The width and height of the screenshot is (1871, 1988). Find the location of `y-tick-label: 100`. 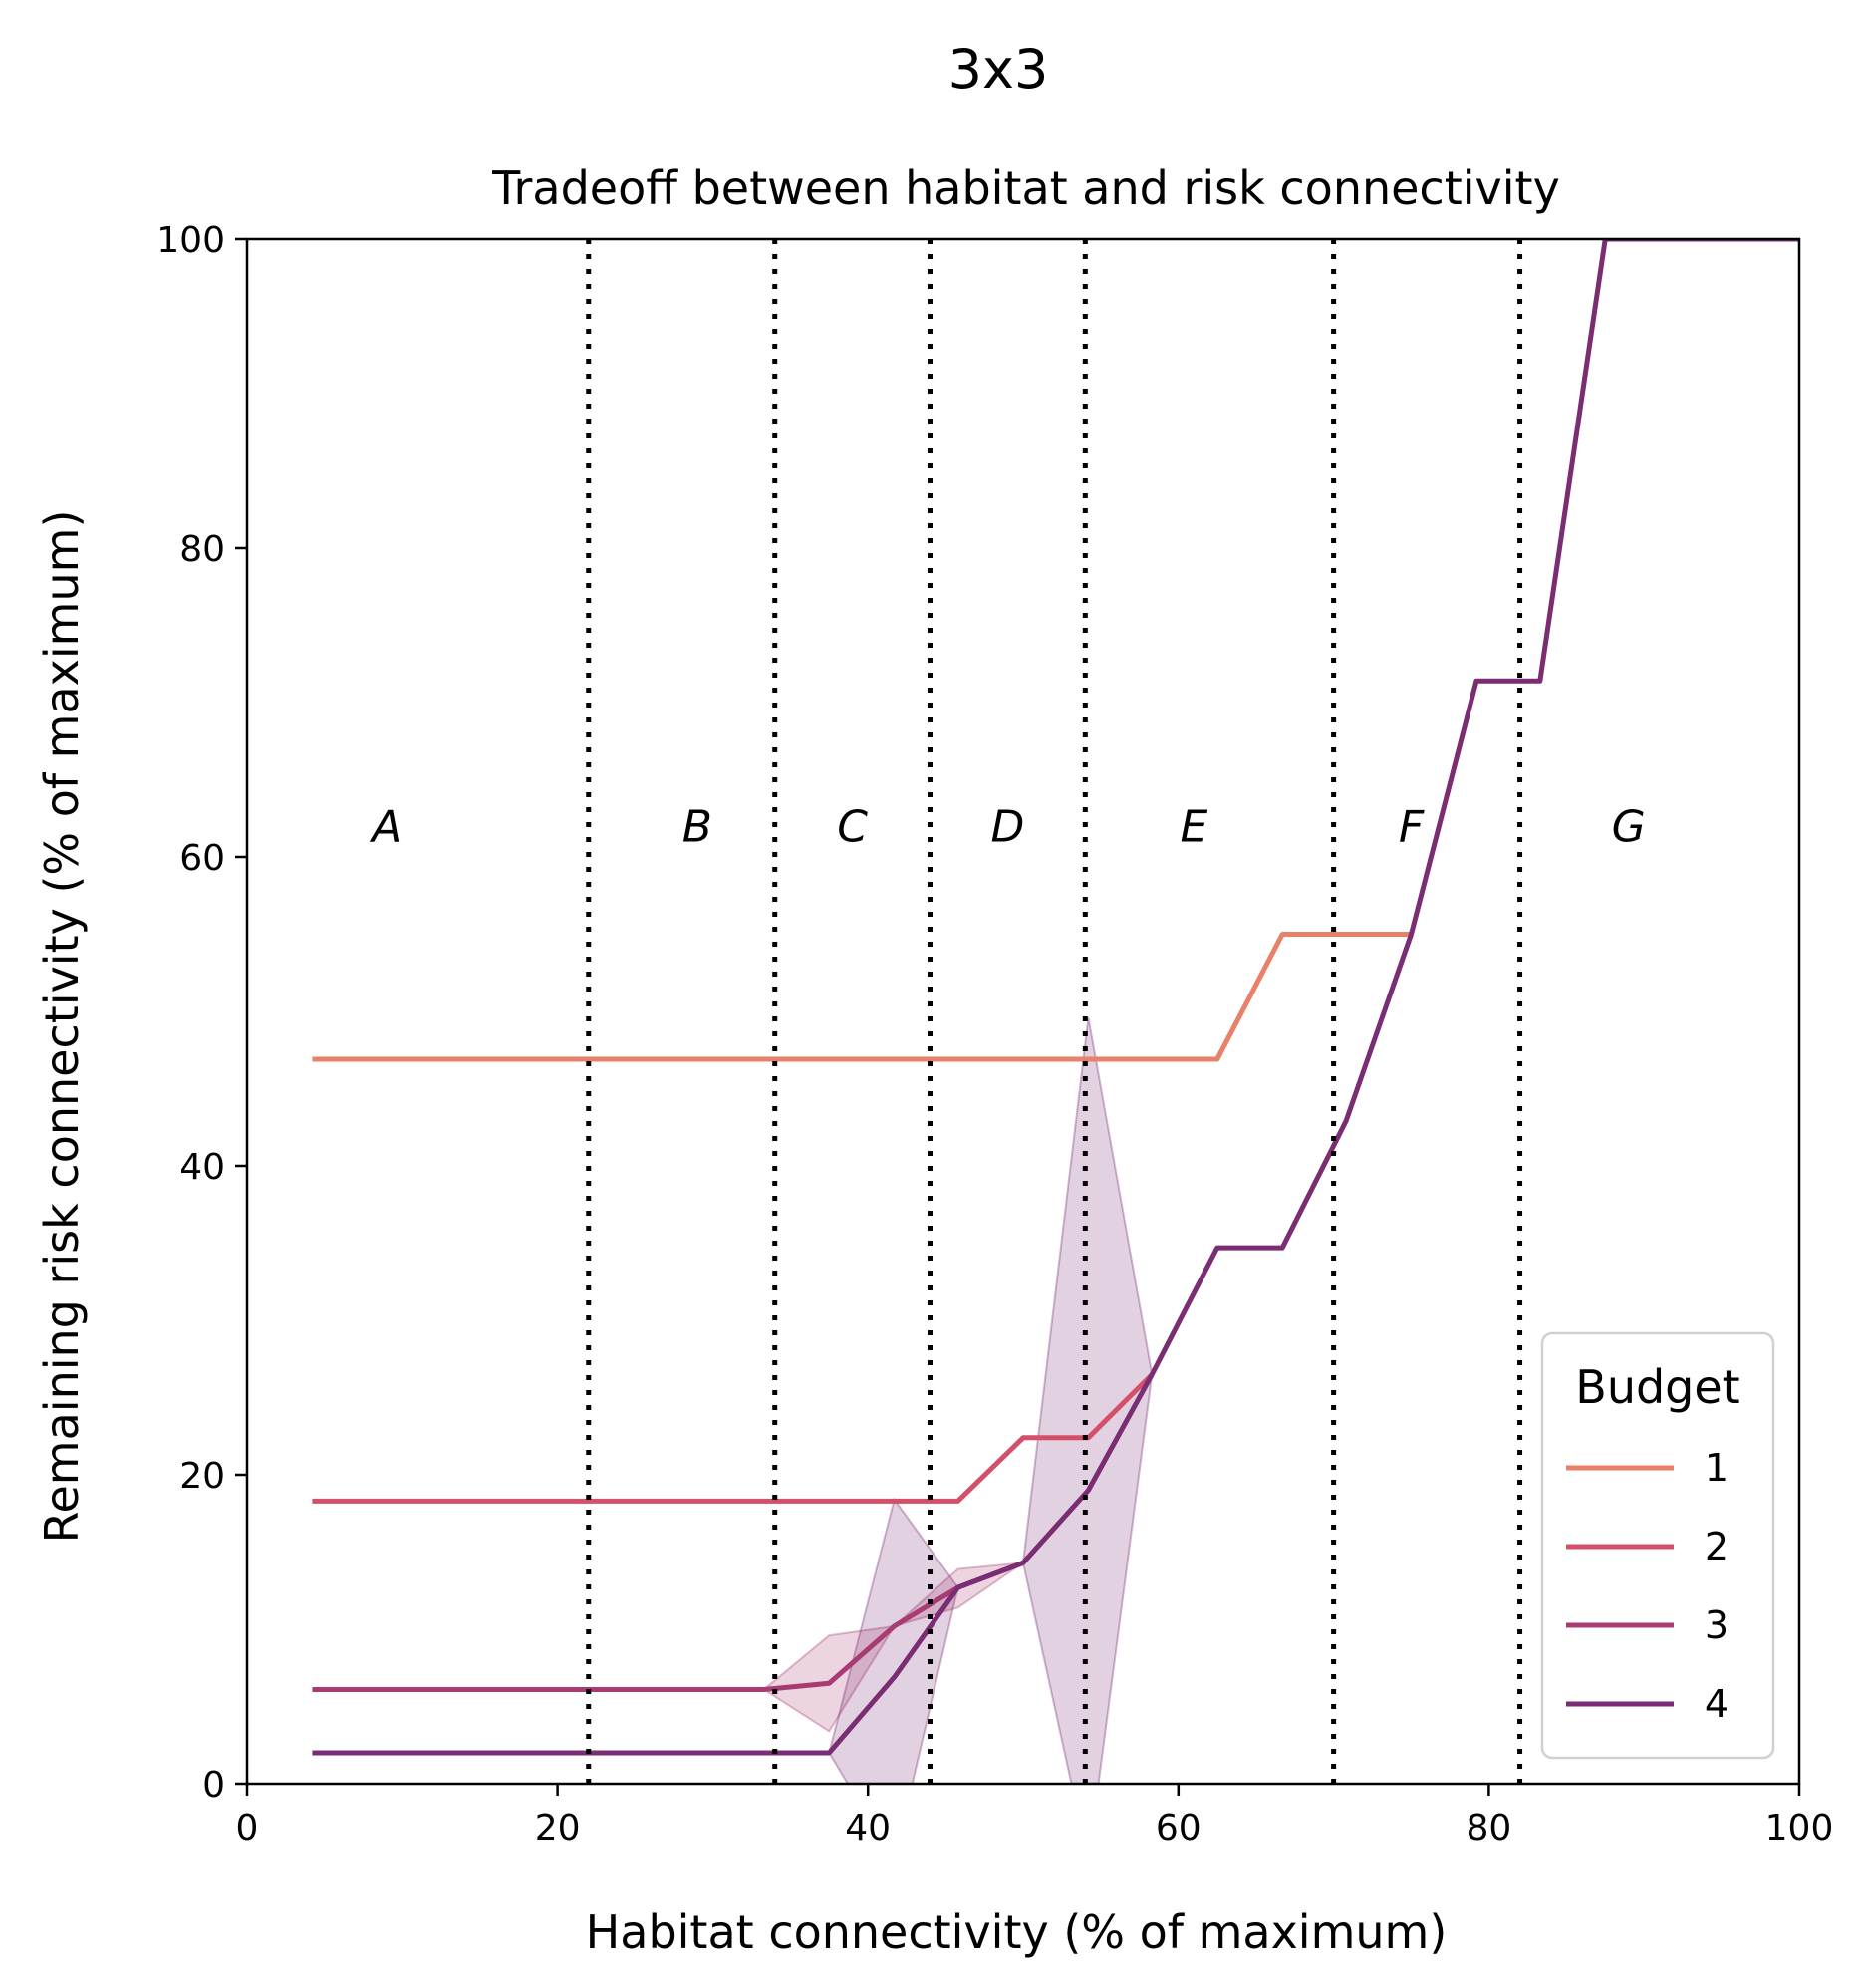

y-tick-label: 100 is located at coordinates (191, 241).